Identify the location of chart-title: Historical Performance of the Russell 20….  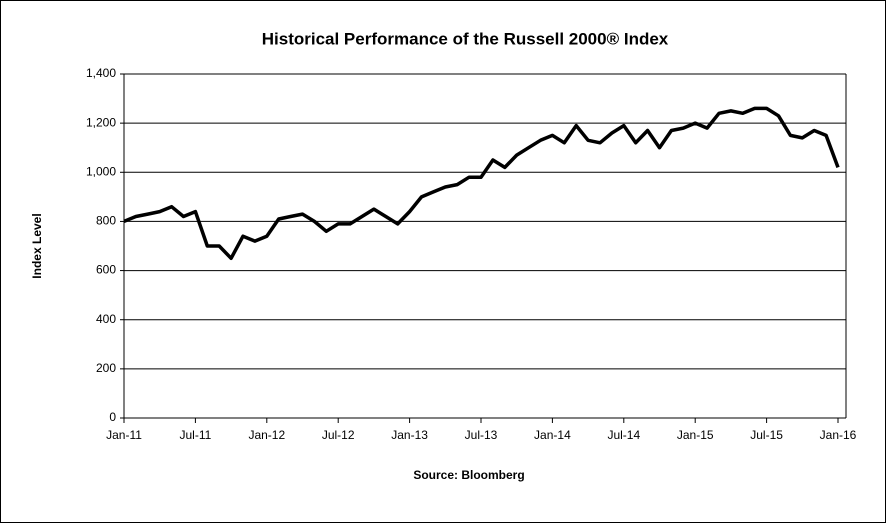
(465, 38).